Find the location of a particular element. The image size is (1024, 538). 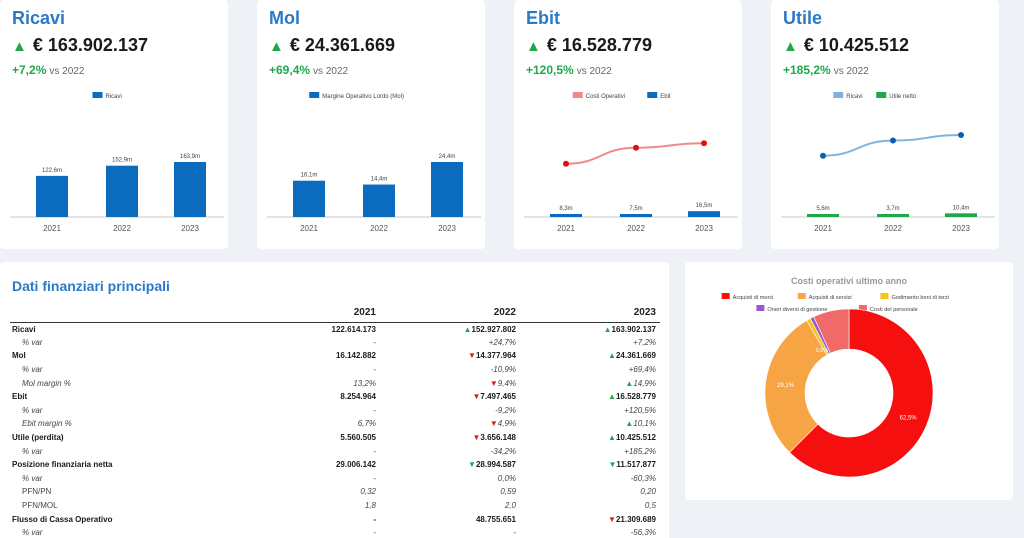

x-tick-label: 2021 is located at coordinates (309, 228).